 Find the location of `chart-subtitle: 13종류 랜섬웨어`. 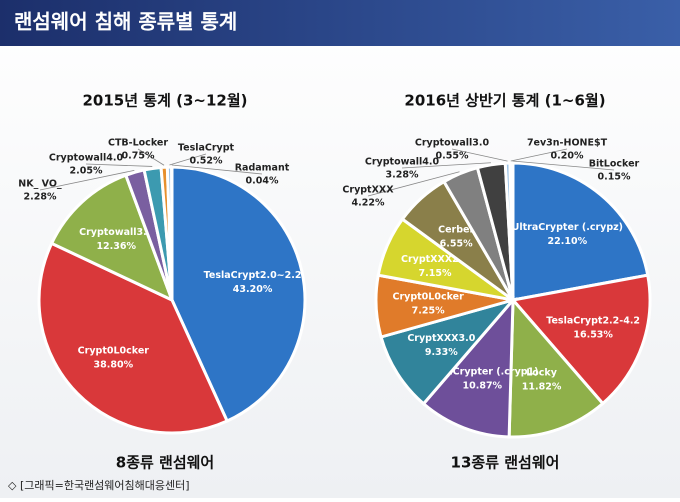

chart-subtitle: 13종류 랜섬웨어 is located at coordinates (505, 463).